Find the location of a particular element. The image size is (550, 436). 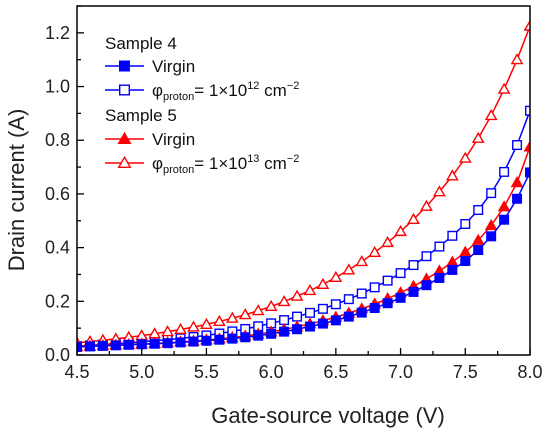

y-tick-label: 0.0 is located at coordinates (57, 355).